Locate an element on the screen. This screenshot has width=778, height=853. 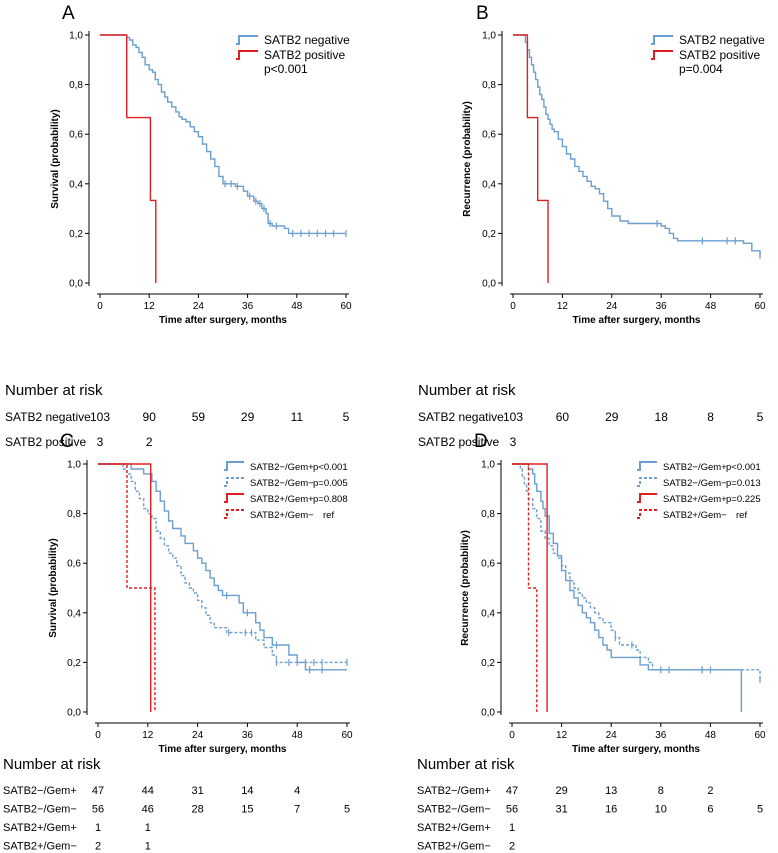
risk-value: 11 is located at coordinates (297, 417).